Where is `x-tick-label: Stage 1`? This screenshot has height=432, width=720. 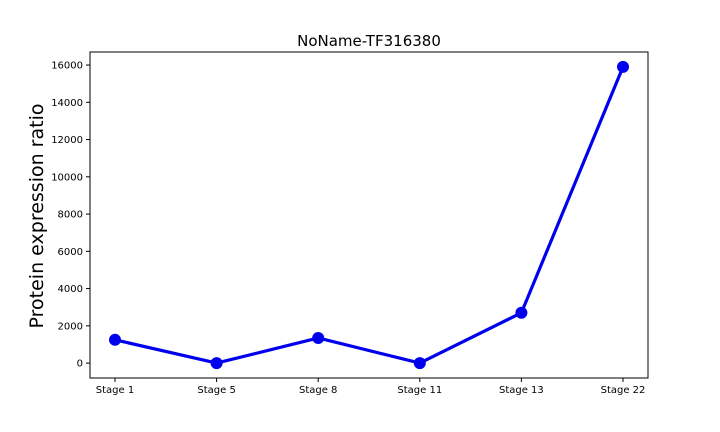 x-tick-label: Stage 1 is located at coordinates (115, 390).